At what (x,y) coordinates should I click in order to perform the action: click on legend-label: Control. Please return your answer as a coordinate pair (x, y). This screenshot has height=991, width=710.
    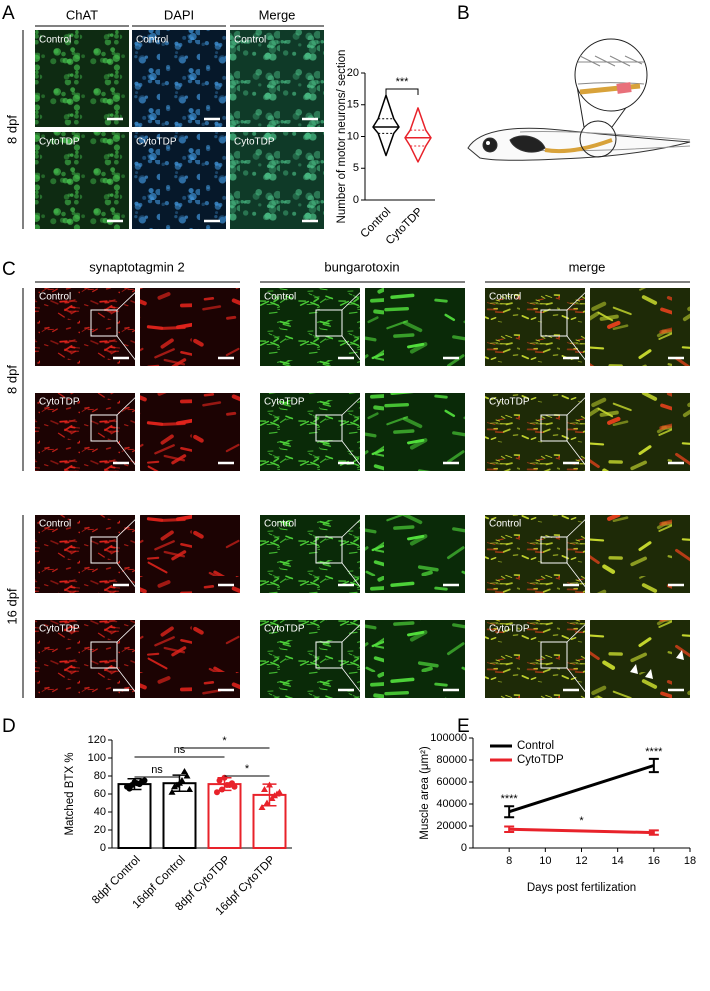
    Looking at the image, I should click on (535, 746).